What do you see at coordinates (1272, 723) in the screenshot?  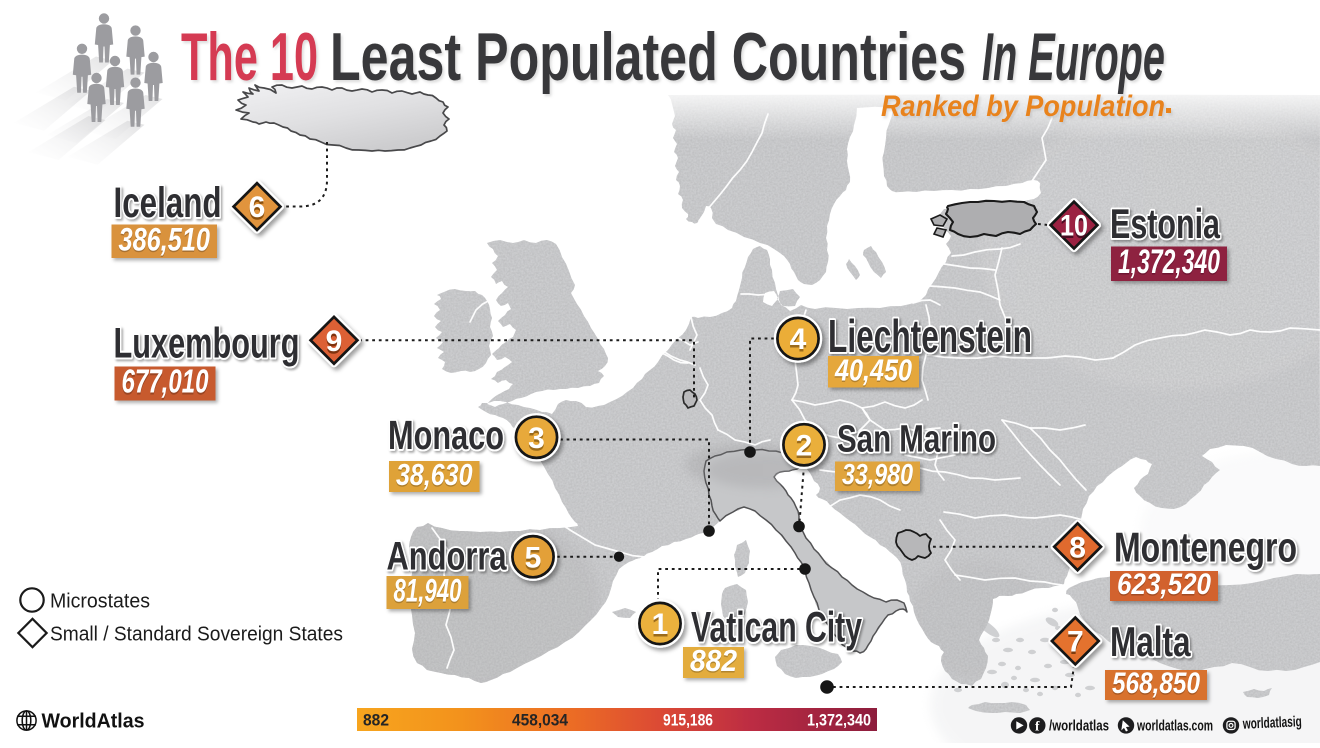 I see `svg-text: worldatlasig` at bounding box center [1272, 723].